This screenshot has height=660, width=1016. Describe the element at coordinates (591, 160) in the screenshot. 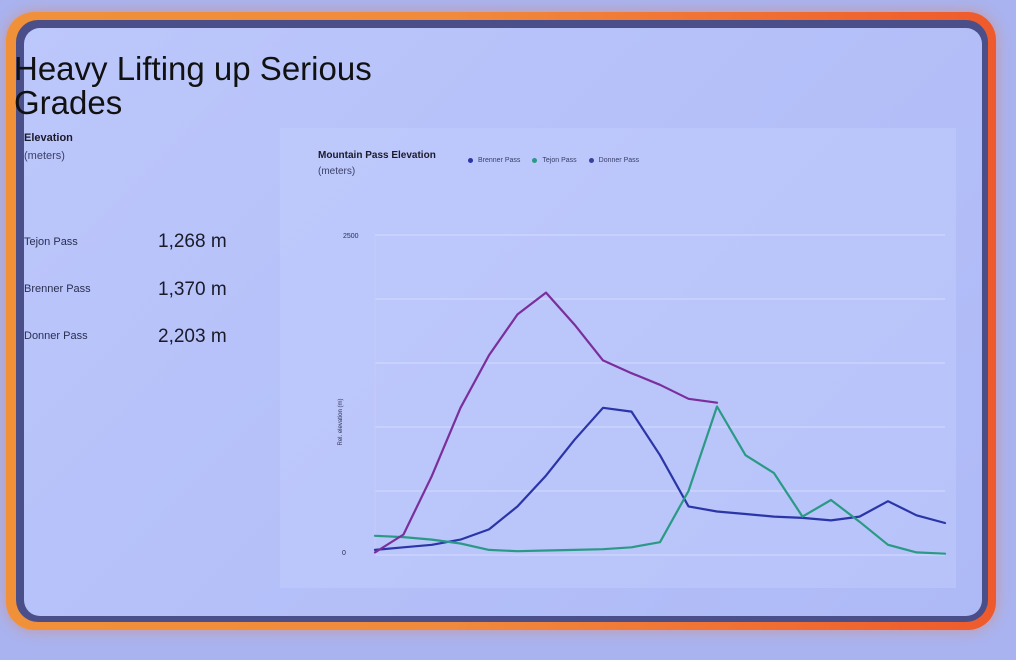

I see `legend-swatch-donner` at that location.